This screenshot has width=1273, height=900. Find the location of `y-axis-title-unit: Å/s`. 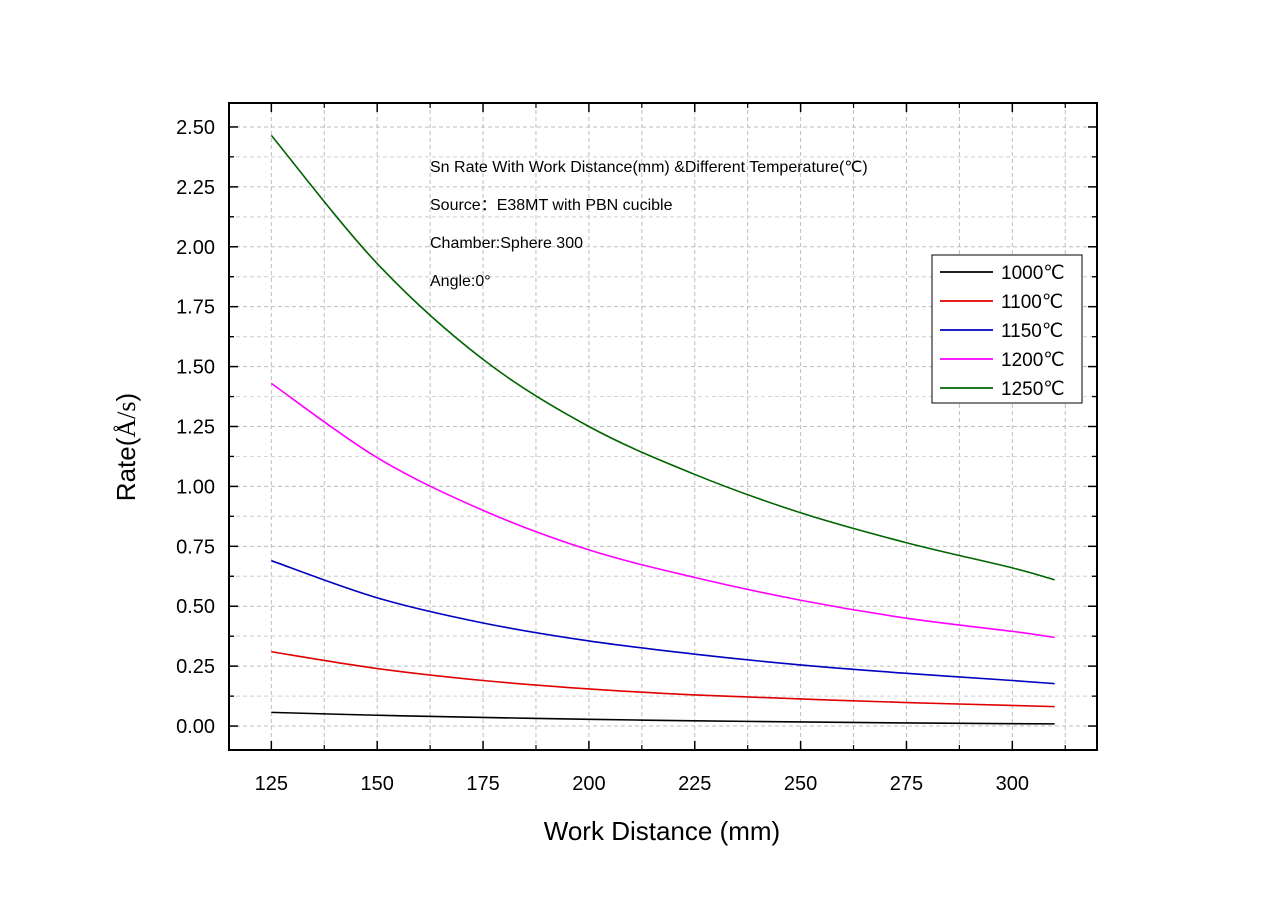

y-axis-title-unit: Å/s is located at coordinates (126, 419).